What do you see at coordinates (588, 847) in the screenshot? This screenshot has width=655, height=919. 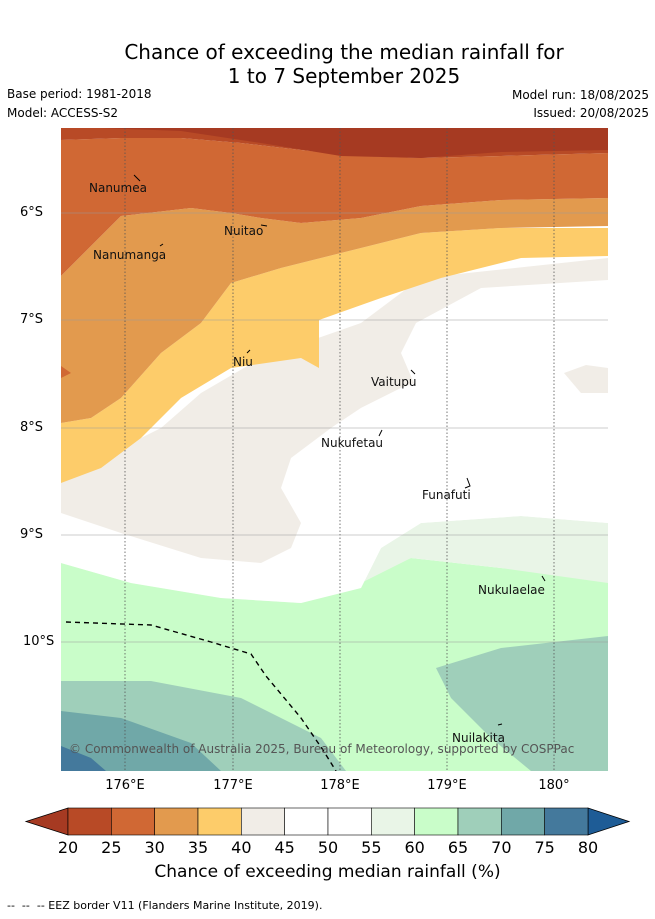 I see `colorbar-tick-label: 80` at bounding box center [588, 847].